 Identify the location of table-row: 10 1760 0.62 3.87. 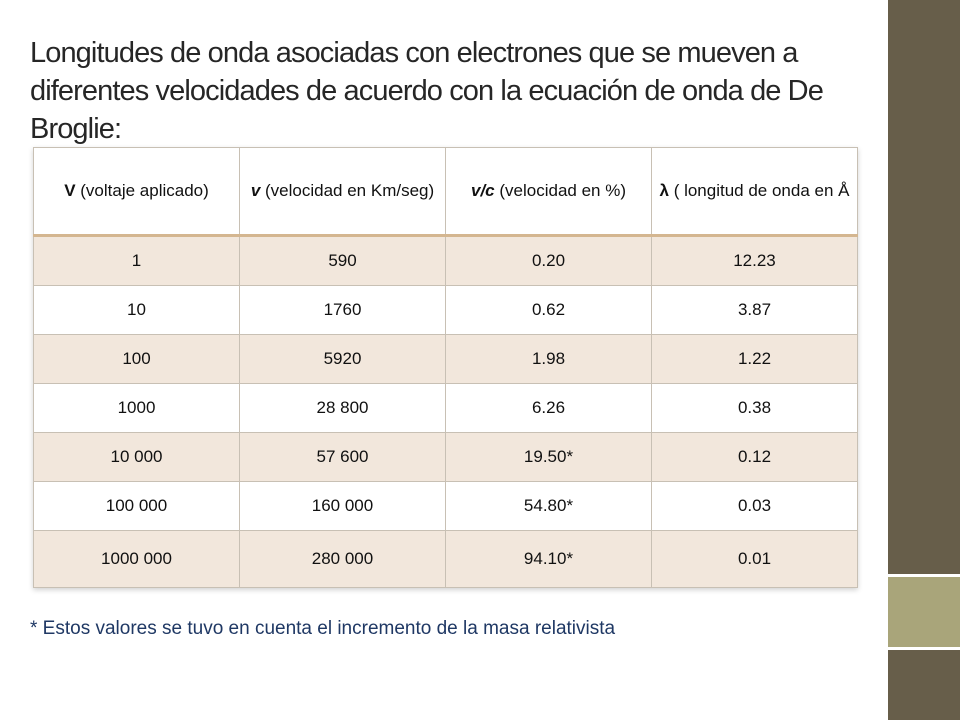
(445, 310).